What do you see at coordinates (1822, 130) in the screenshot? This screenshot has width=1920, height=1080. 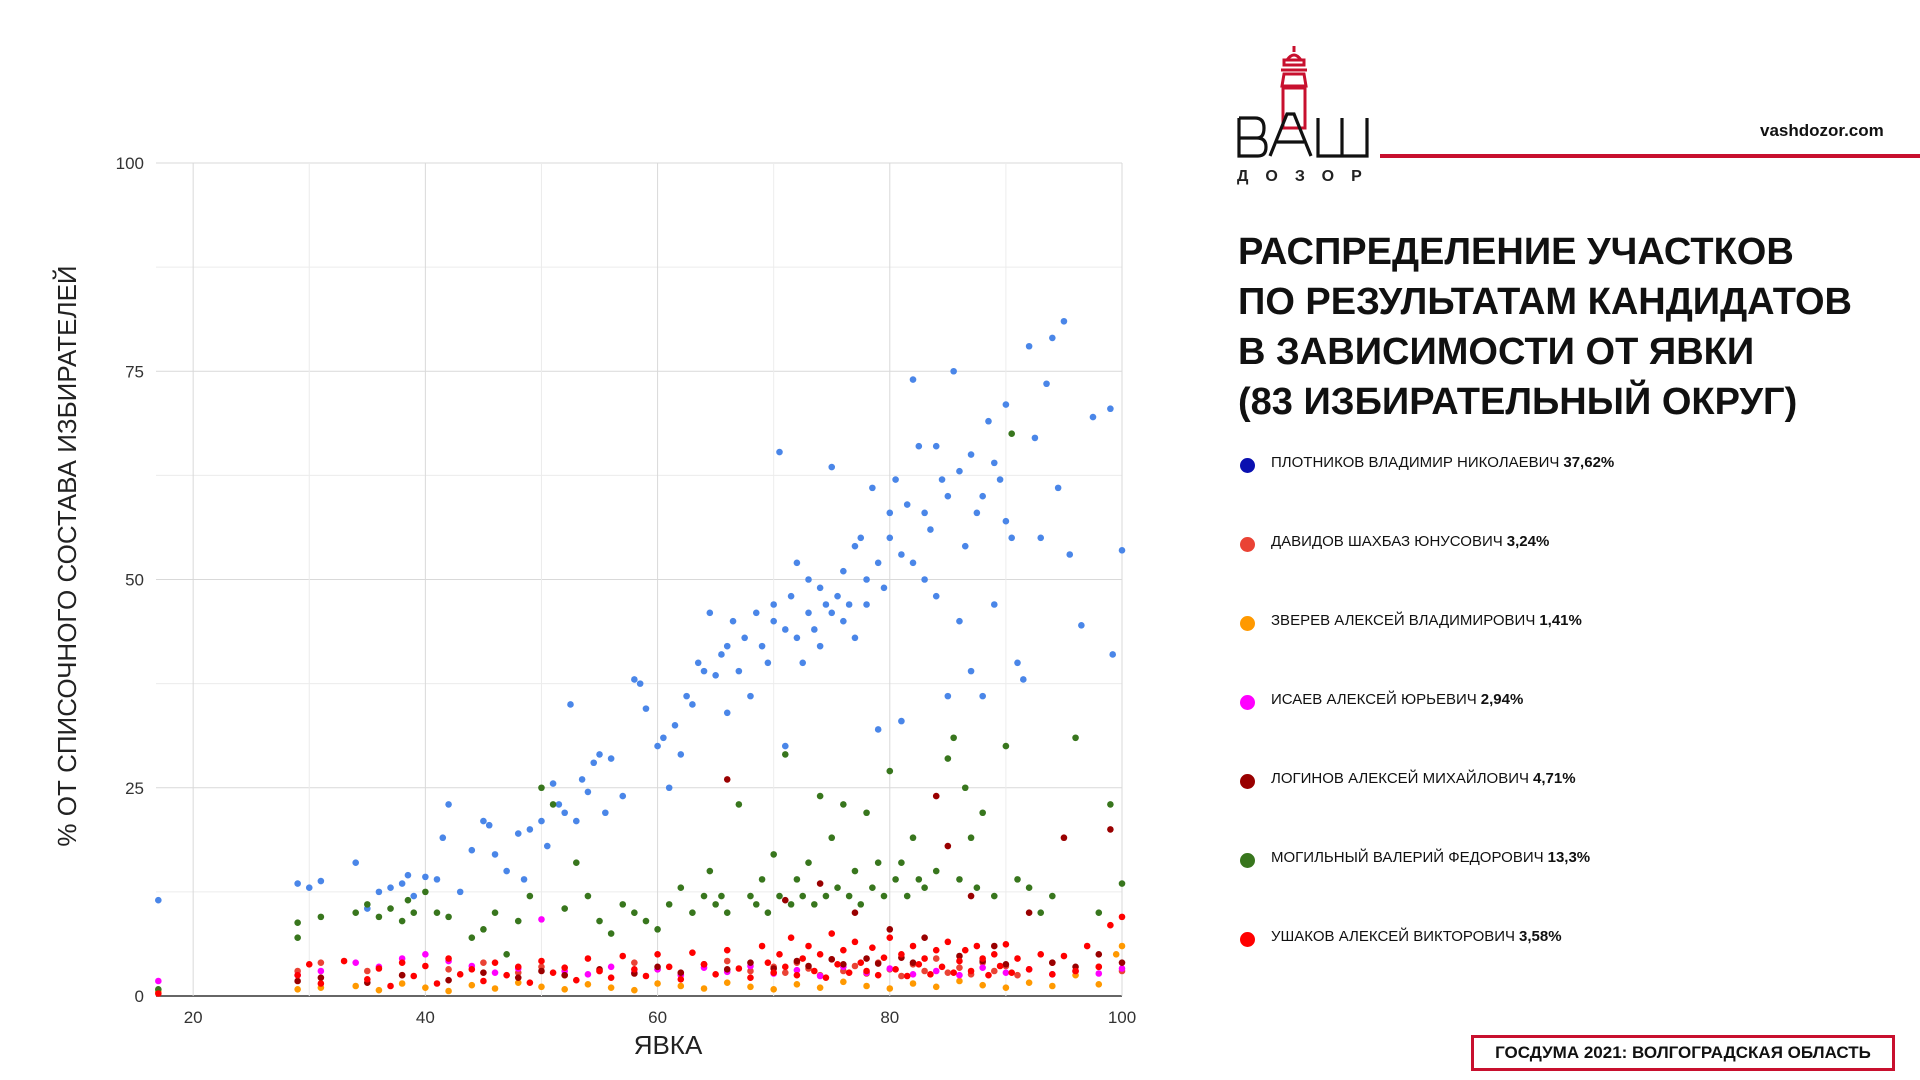 I see `site-link: vashdozor.com` at bounding box center [1822, 130].